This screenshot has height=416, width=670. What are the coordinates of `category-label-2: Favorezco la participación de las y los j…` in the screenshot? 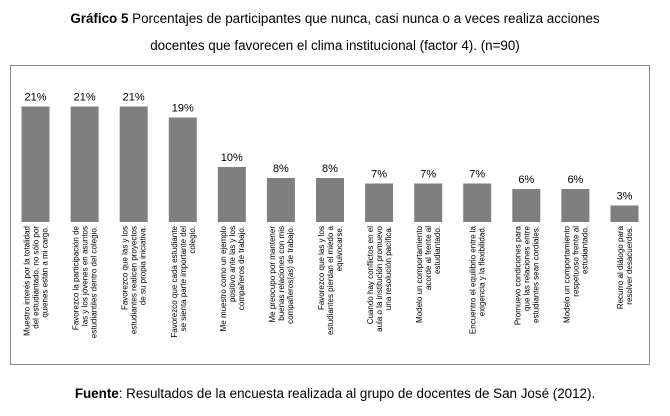 It's located at (85, 281).